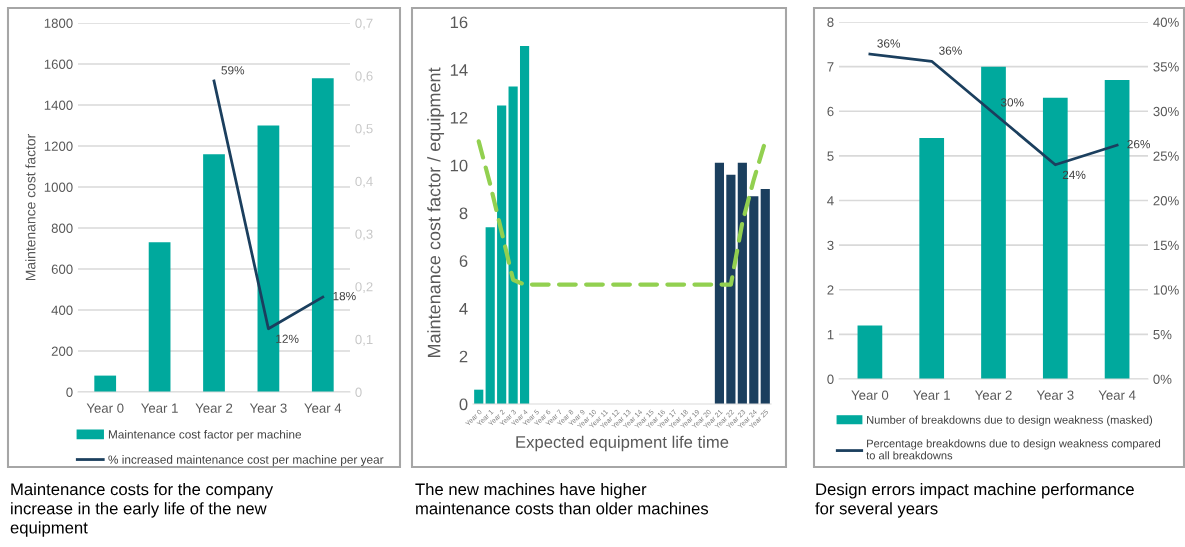  Describe the element at coordinates (1166, 201) in the screenshot. I see `y2-tick-label: 20%` at that location.